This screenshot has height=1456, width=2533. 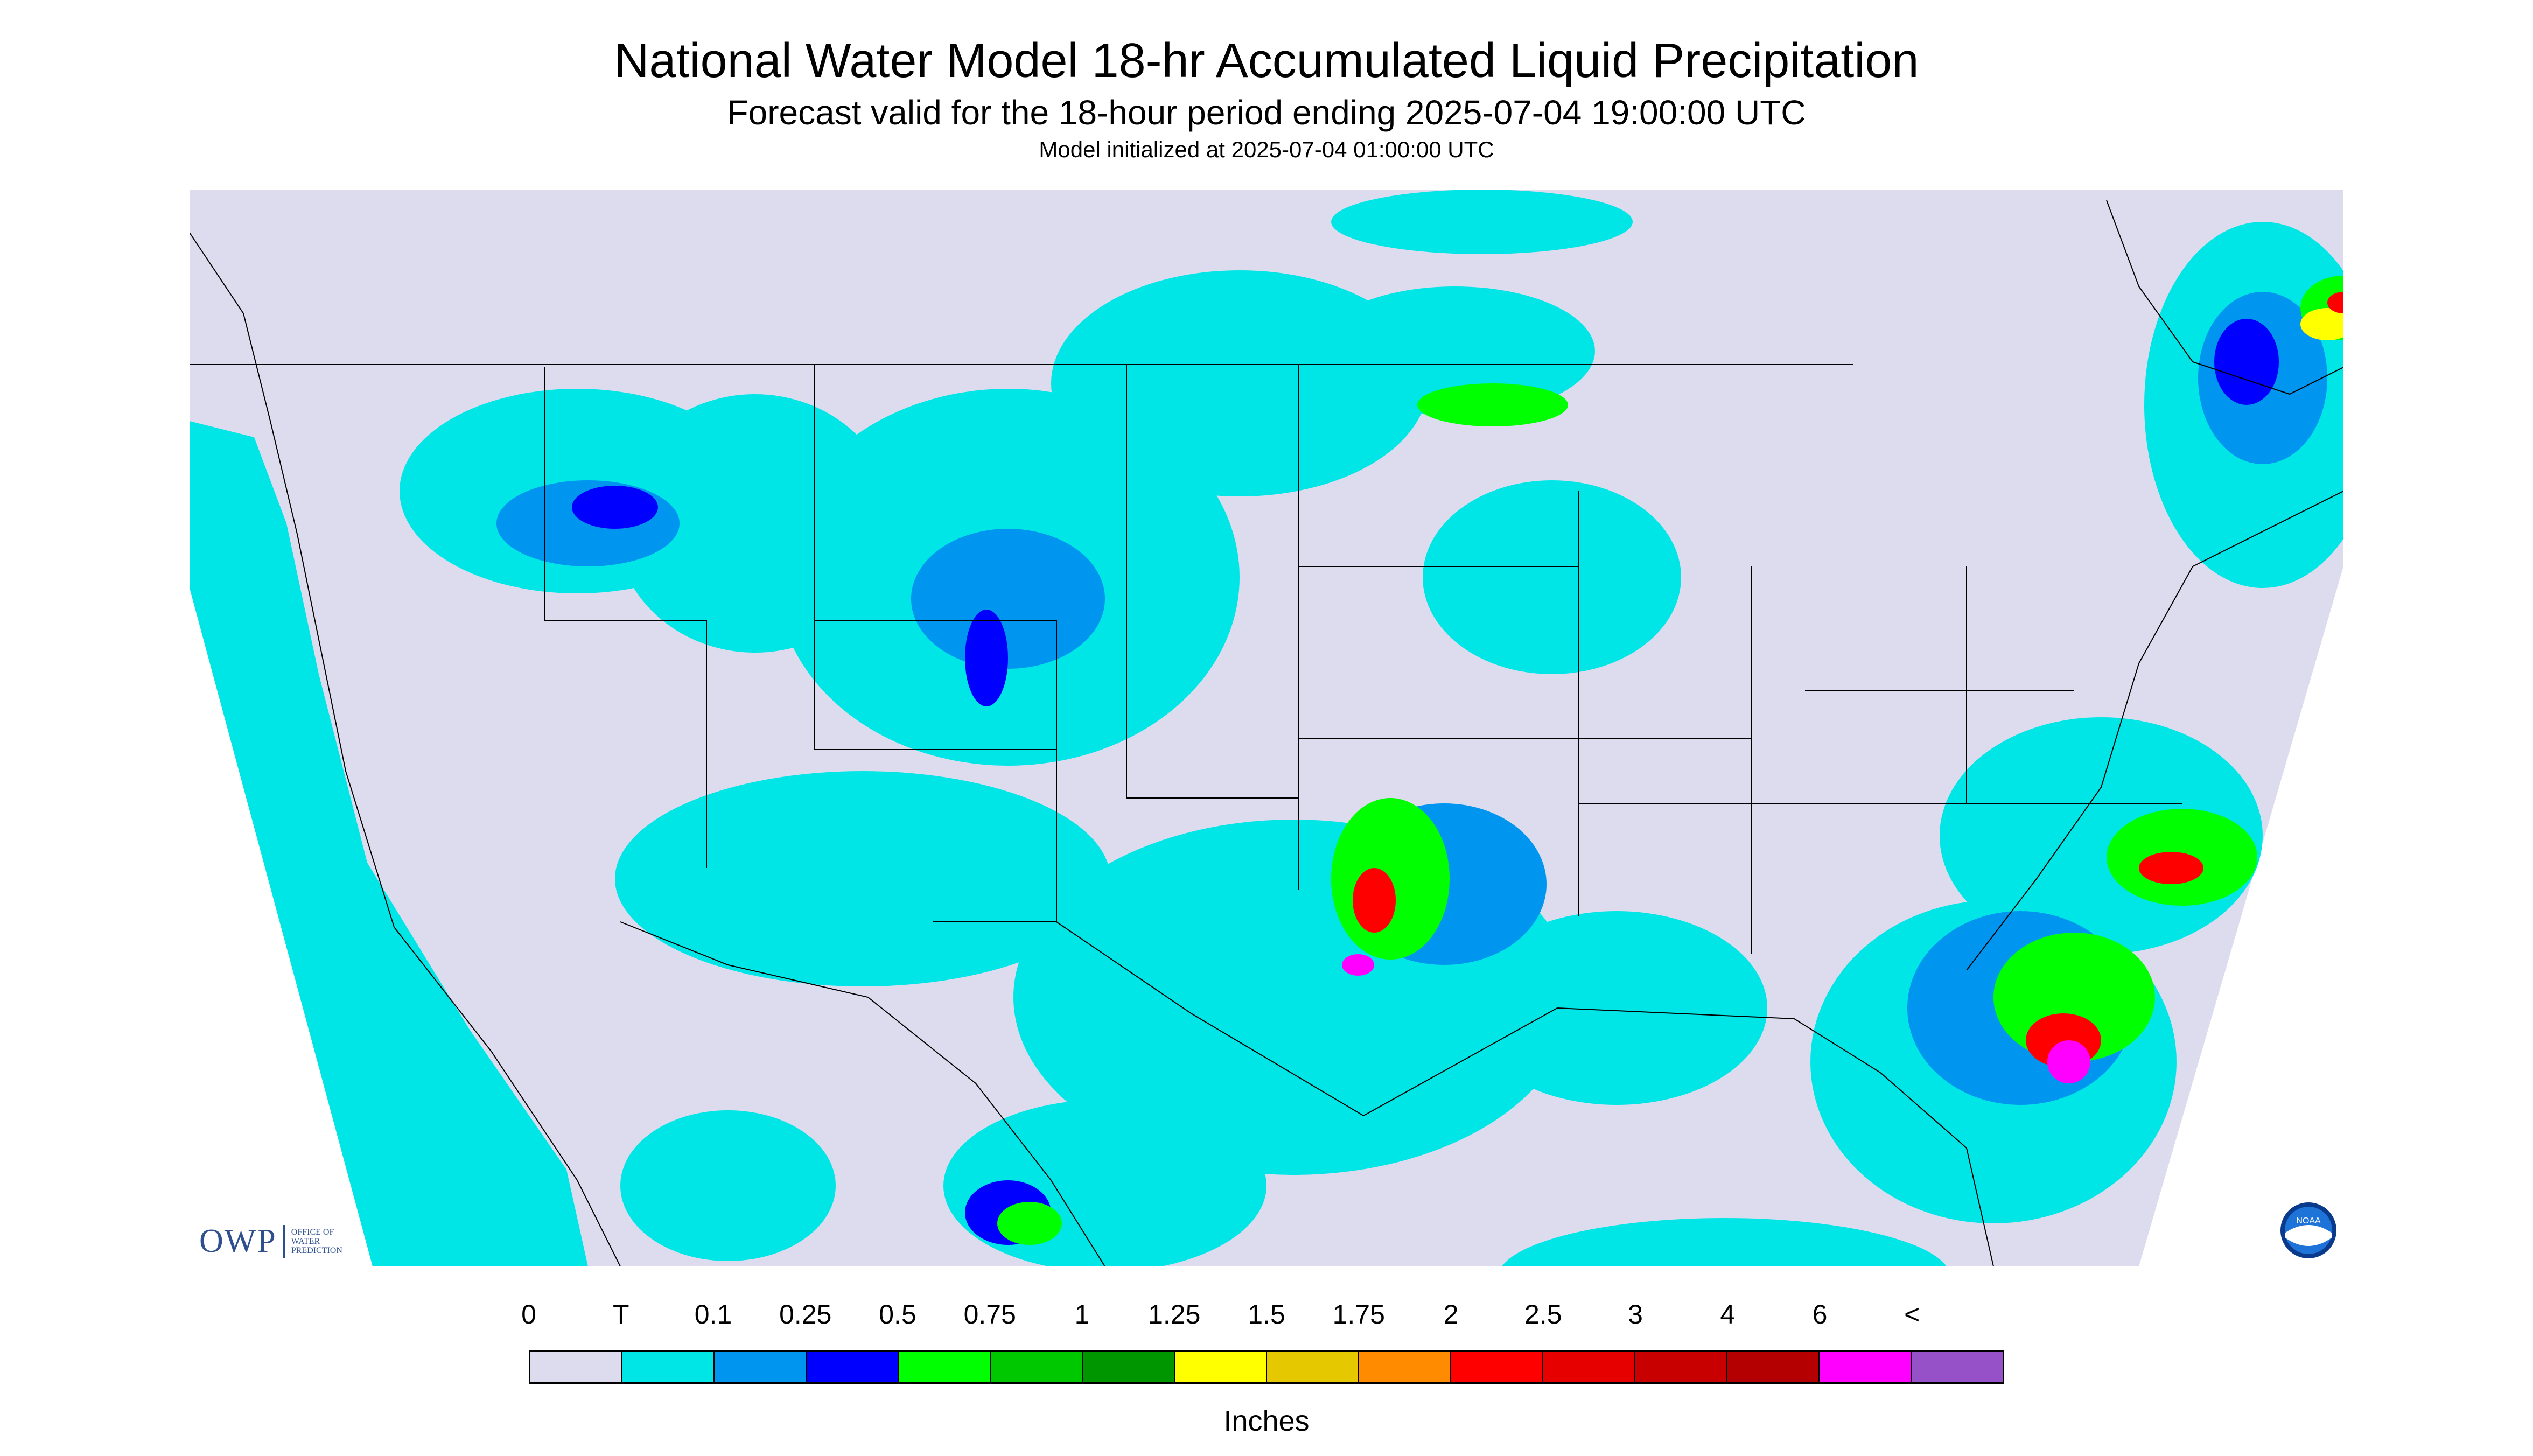 I want to click on legend-label-5: 0.75, so click(x=989, y=1314).